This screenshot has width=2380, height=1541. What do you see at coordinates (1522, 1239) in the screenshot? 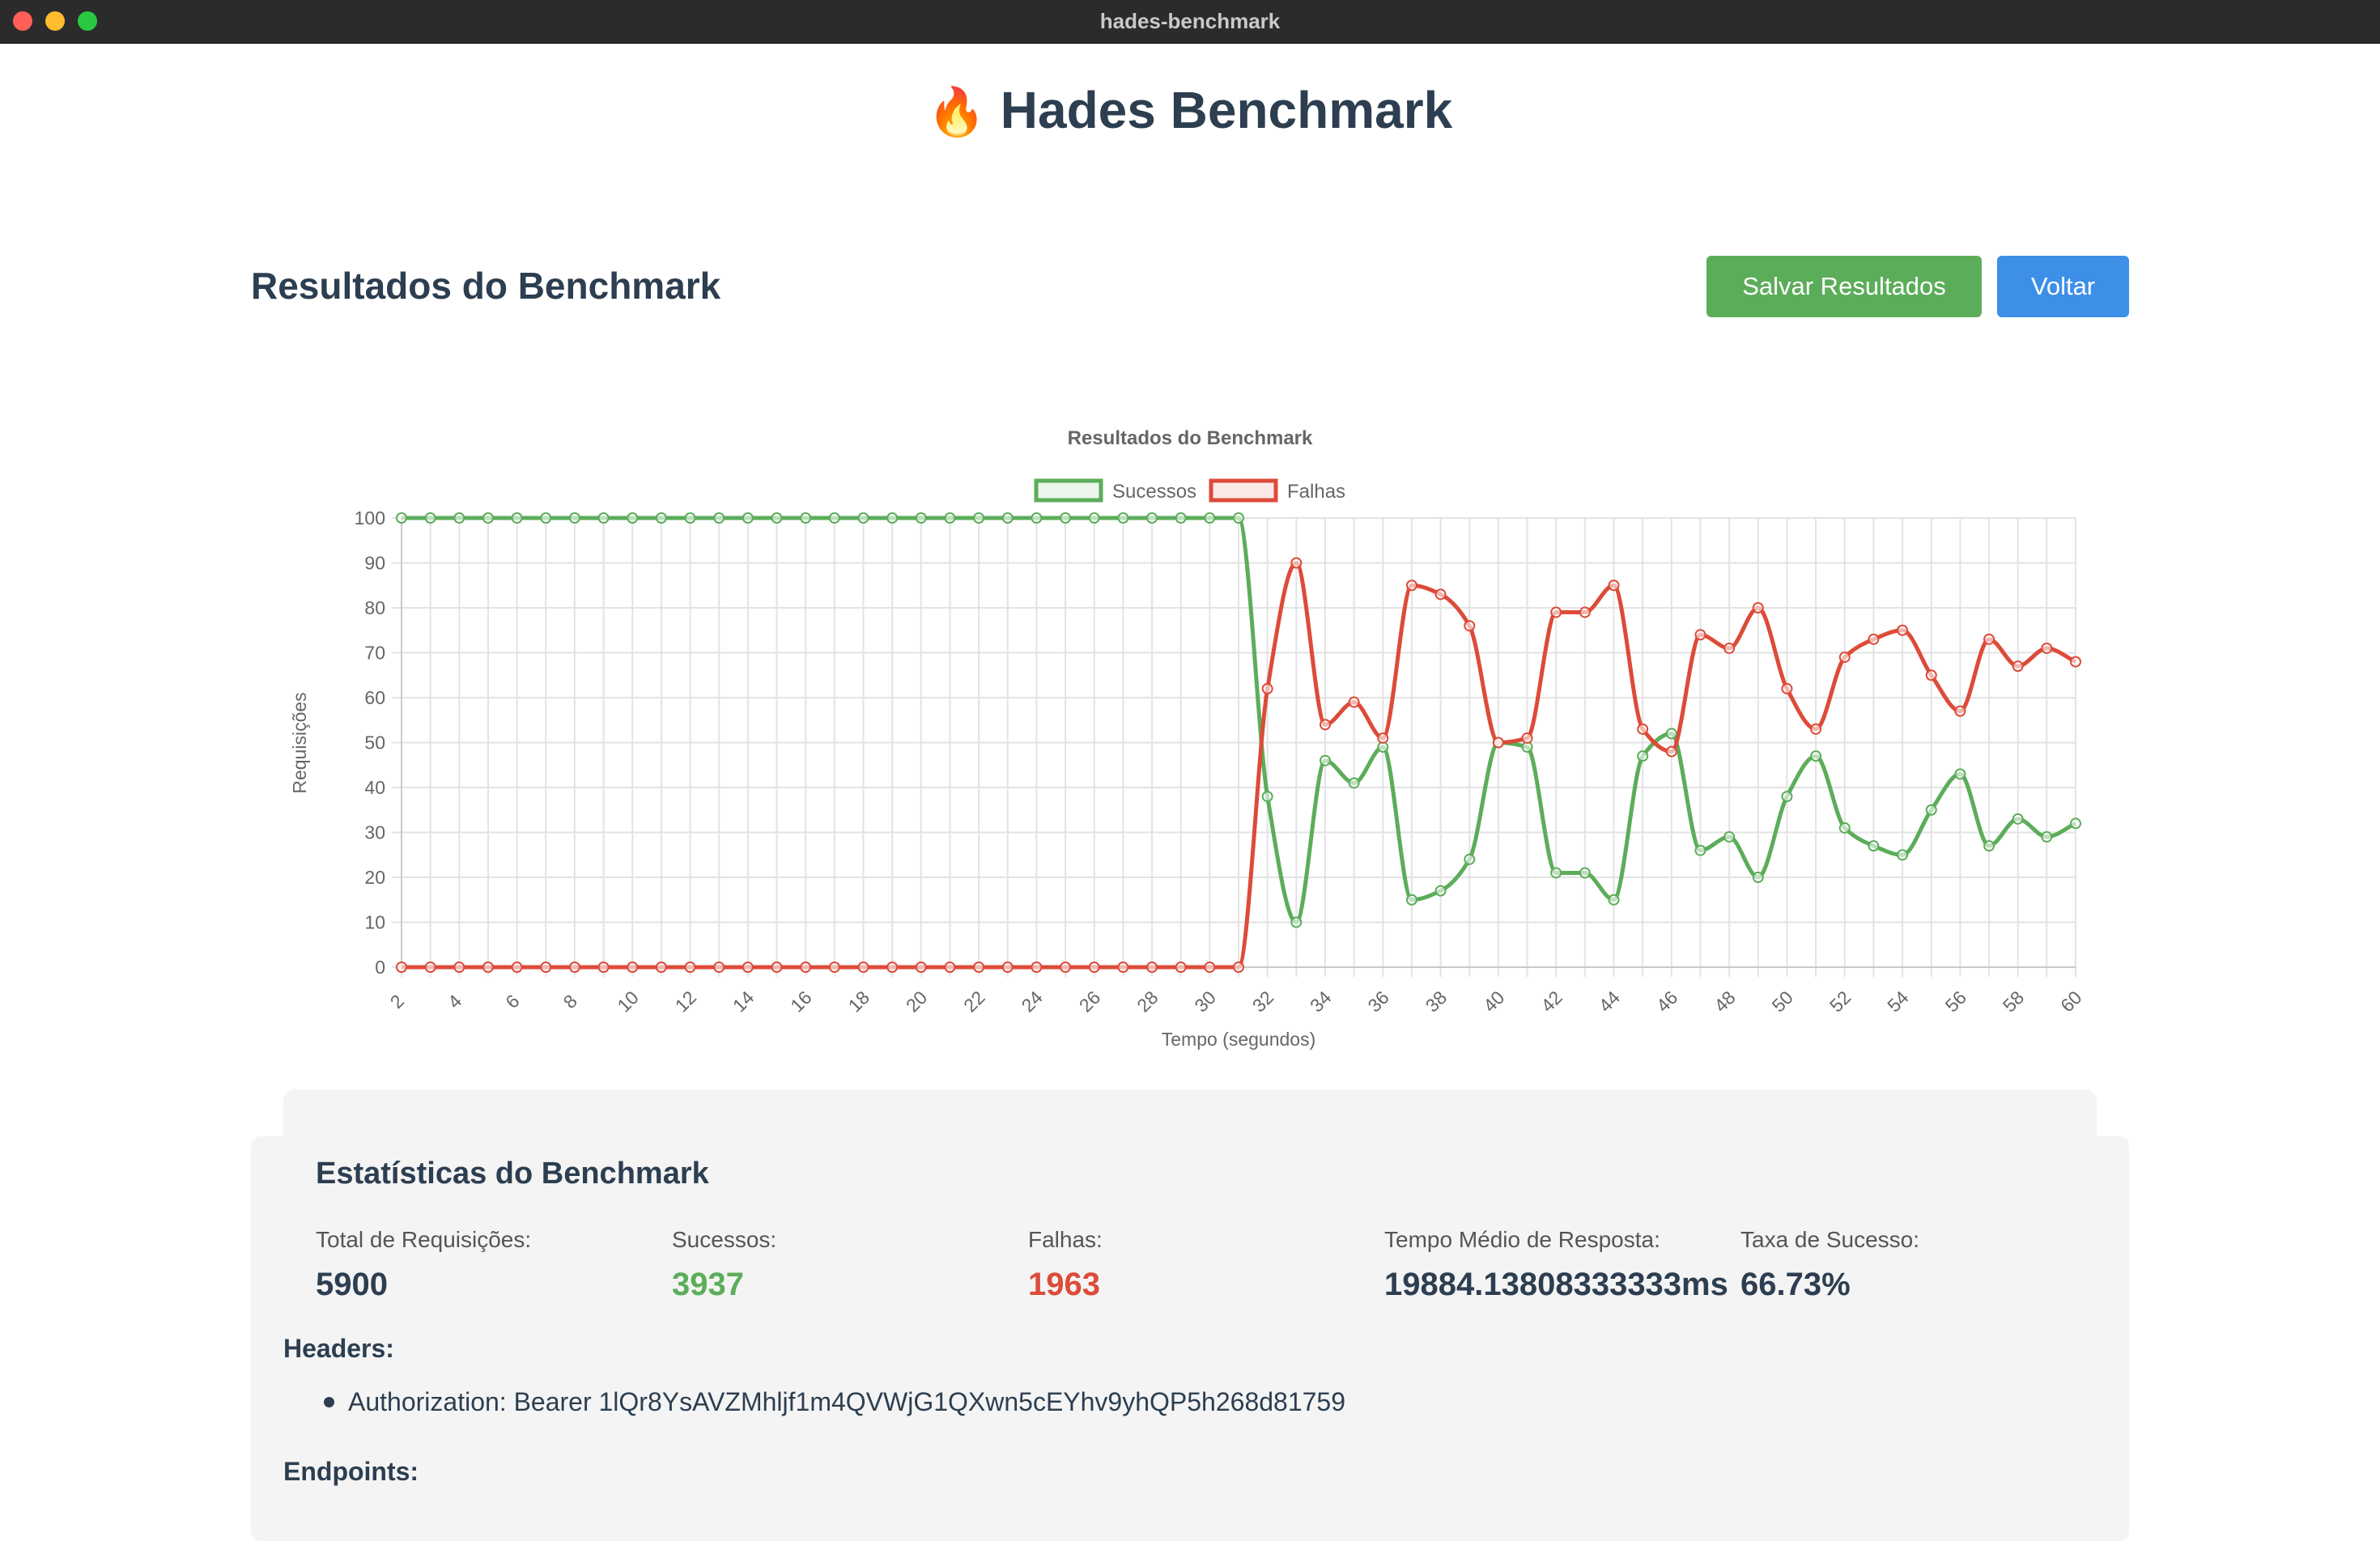
I see `avg-response-time-label: Tempo Médio de Resposta:` at bounding box center [1522, 1239].